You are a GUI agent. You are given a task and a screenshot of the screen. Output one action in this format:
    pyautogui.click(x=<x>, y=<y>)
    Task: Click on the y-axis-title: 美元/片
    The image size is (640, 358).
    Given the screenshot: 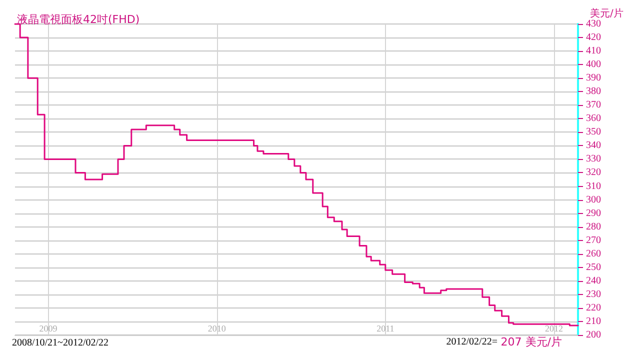 What is the action you would take?
    pyautogui.click(x=607, y=14)
    